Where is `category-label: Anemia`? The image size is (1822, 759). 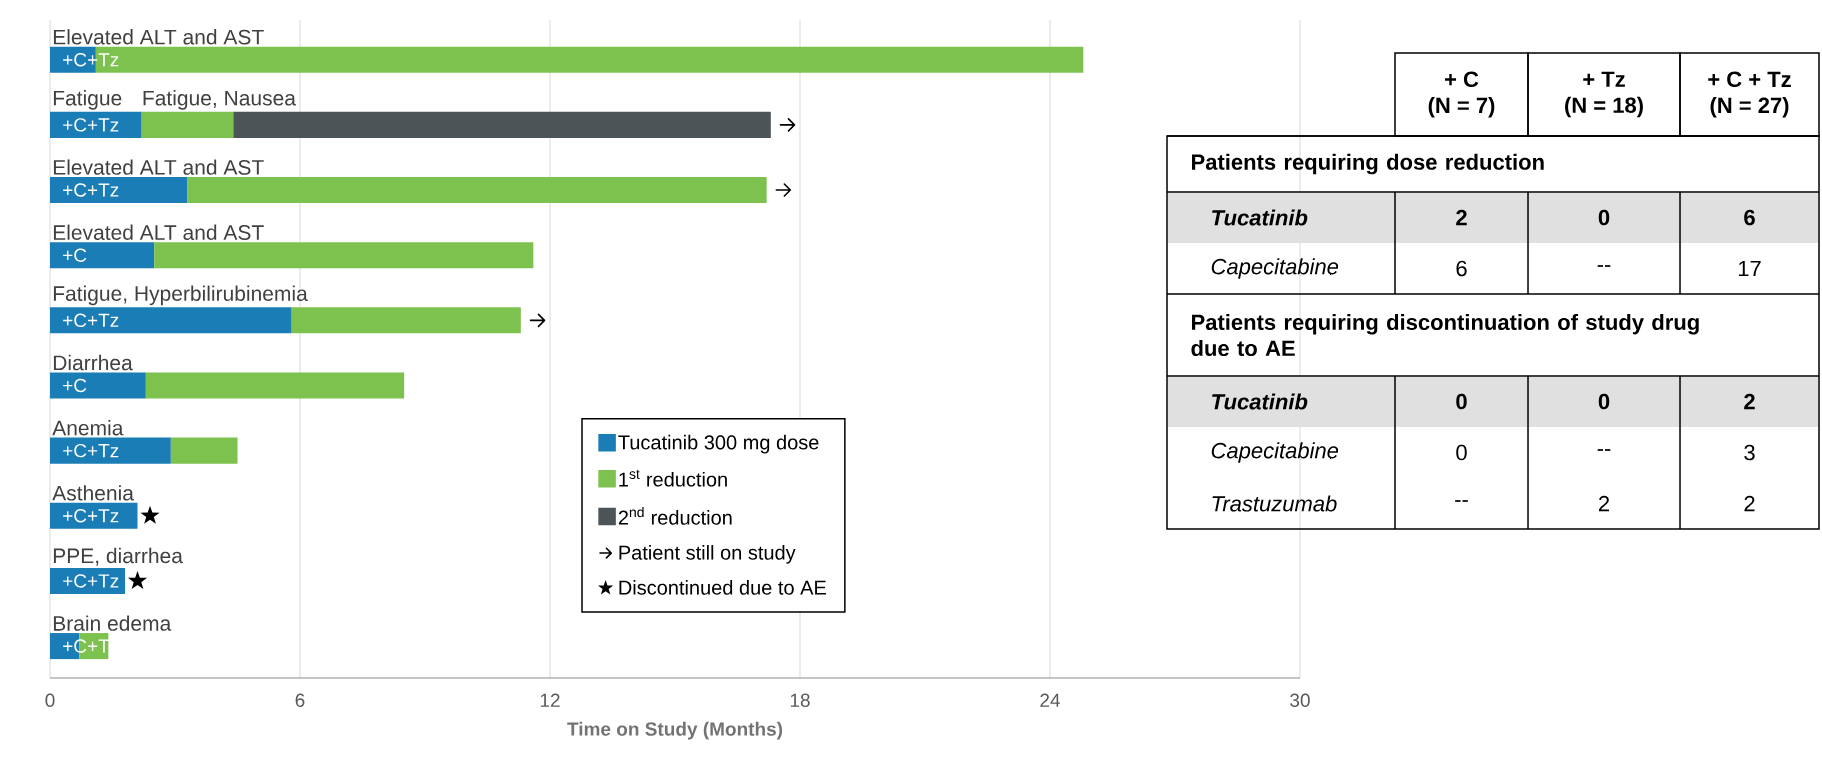 category-label: Anemia is located at coordinates (88, 428).